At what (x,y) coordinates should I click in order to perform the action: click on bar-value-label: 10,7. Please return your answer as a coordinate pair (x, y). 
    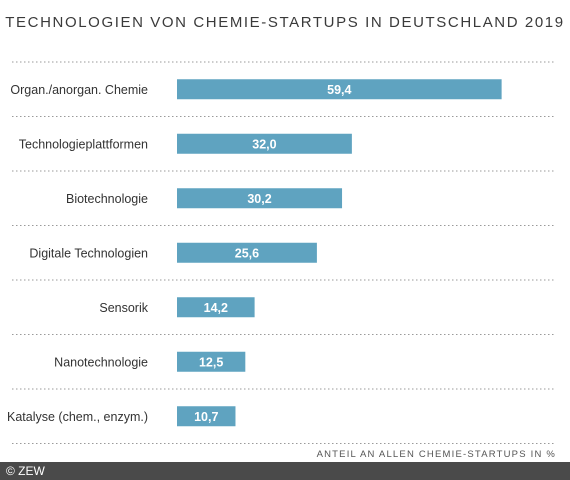
    Looking at the image, I should click on (206, 417).